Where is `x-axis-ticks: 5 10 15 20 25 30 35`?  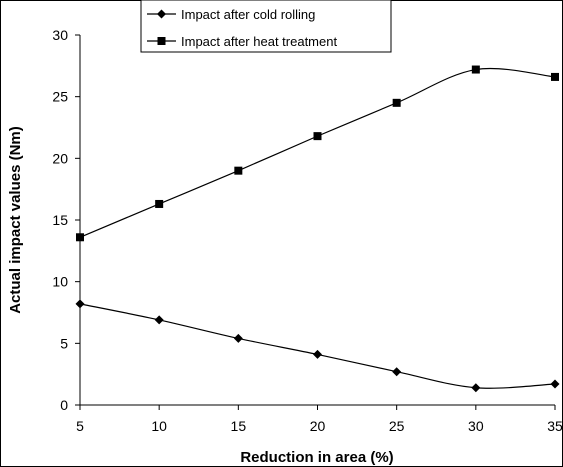 x-axis-ticks: 5 10 15 20 25 30 35 is located at coordinates (319, 419).